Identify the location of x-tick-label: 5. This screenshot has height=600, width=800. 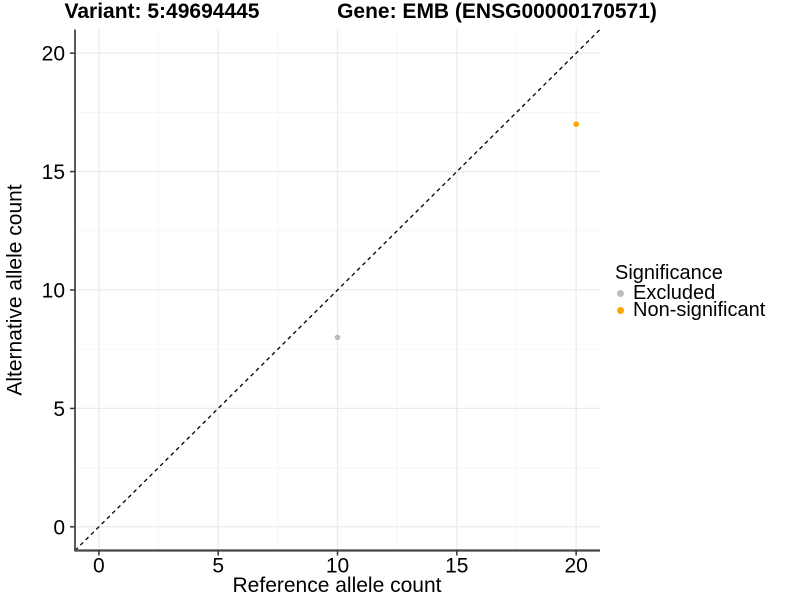
(218, 566).